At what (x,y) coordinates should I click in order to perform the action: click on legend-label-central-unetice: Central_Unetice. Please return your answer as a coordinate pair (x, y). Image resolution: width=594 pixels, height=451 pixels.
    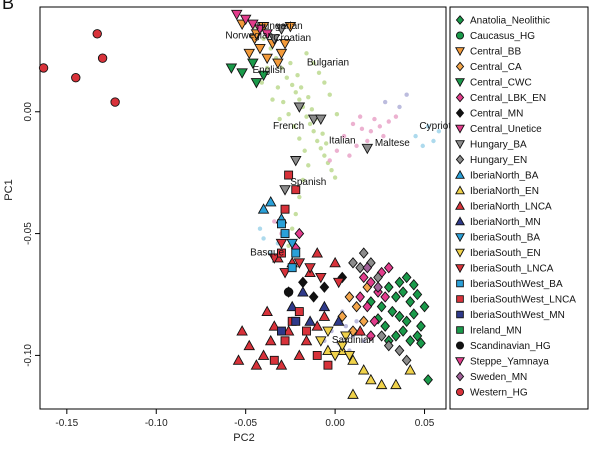
    Looking at the image, I should click on (506, 129).